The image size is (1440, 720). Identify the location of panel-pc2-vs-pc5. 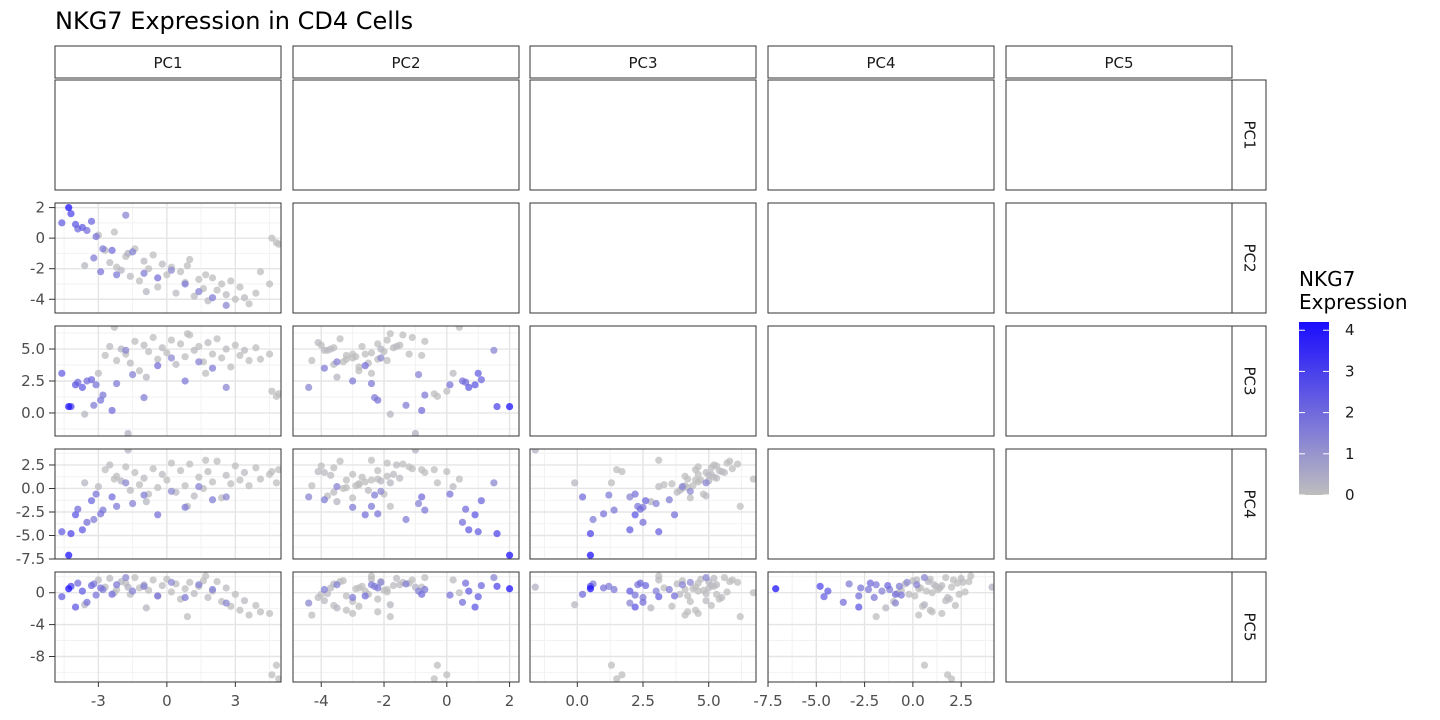
(1119, 258).